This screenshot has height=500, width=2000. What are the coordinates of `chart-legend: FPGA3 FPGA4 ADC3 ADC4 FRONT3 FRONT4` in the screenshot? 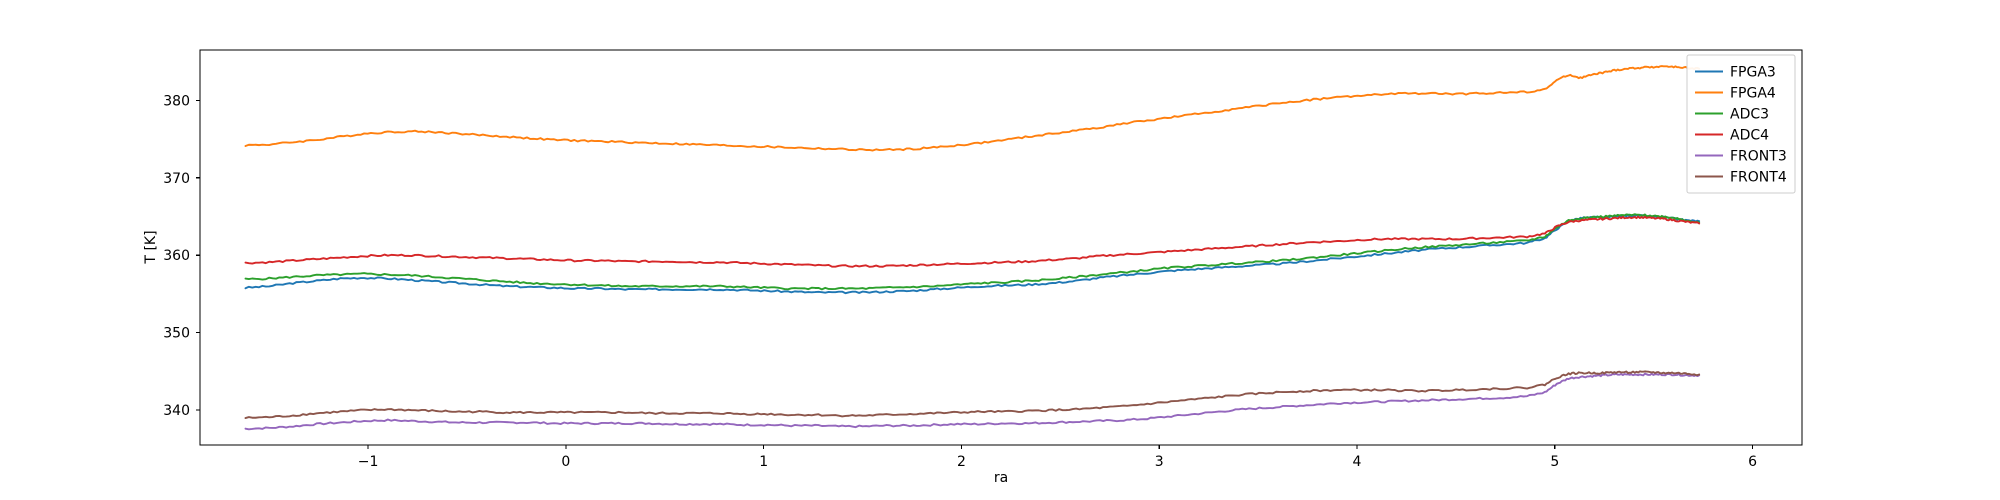 It's located at (1741, 124).